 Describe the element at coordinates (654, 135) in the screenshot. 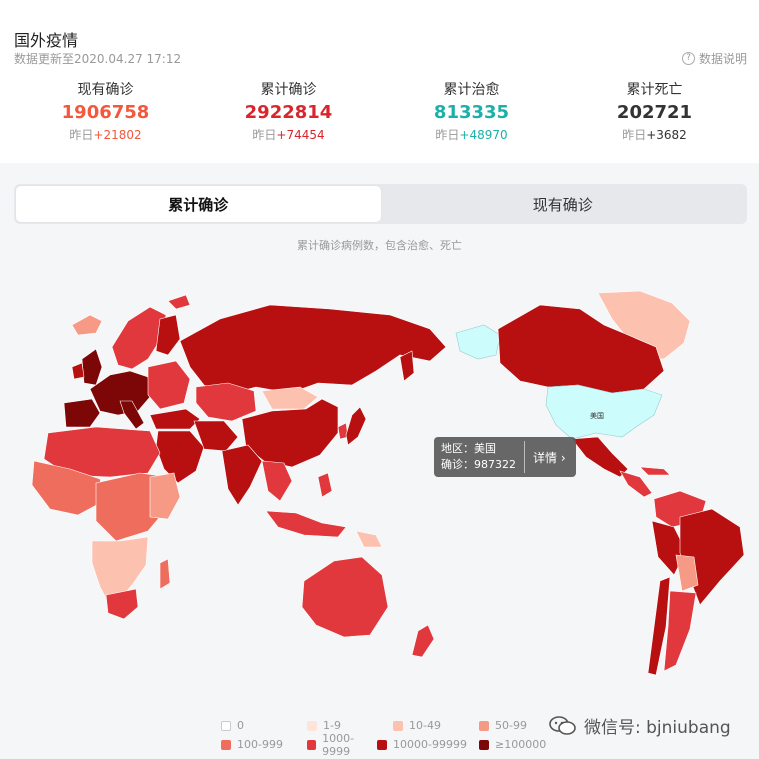

I see `stat-delta: 昨日+3682` at that location.